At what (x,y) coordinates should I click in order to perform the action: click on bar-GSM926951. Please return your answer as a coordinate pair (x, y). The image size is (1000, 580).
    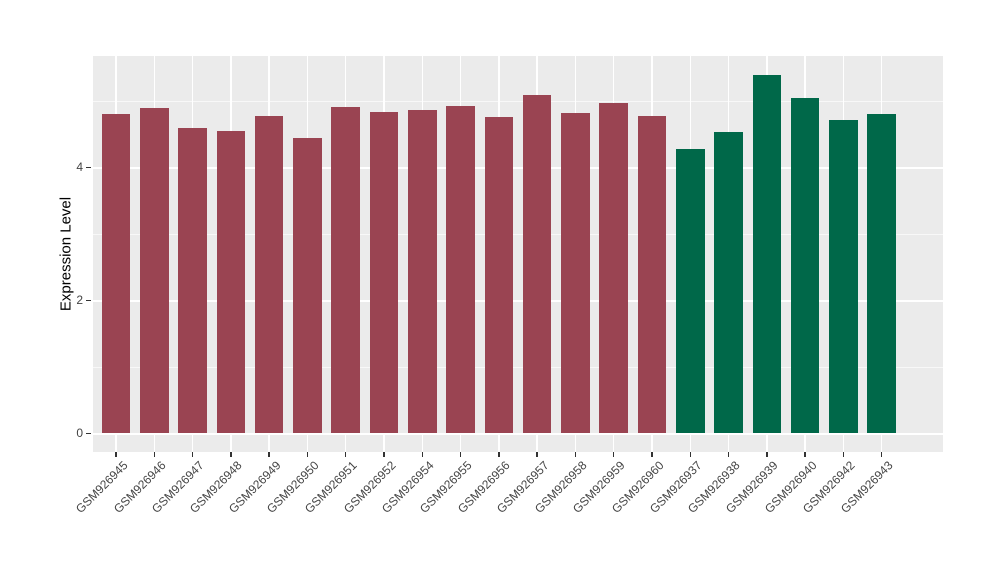
    Looking at the image, I should click on (345, 270).